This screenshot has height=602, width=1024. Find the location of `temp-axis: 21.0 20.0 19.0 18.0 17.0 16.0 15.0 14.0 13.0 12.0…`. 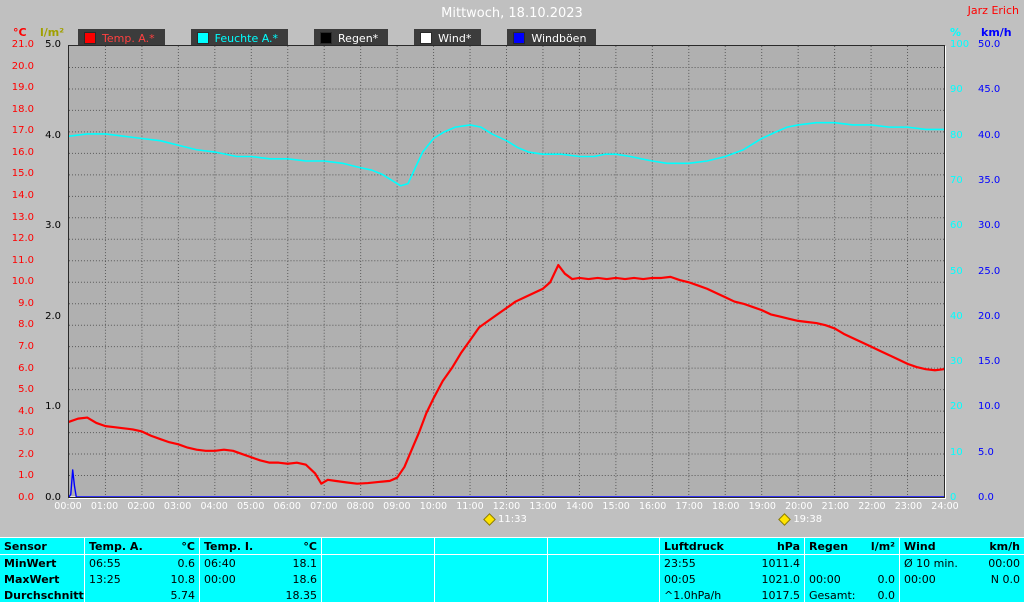

temp-axis: 21.0 20.0 19.0 18.0 17.0 16.0 15.0 14.0 13.0 12.0… is located at coordinates (18, 271).